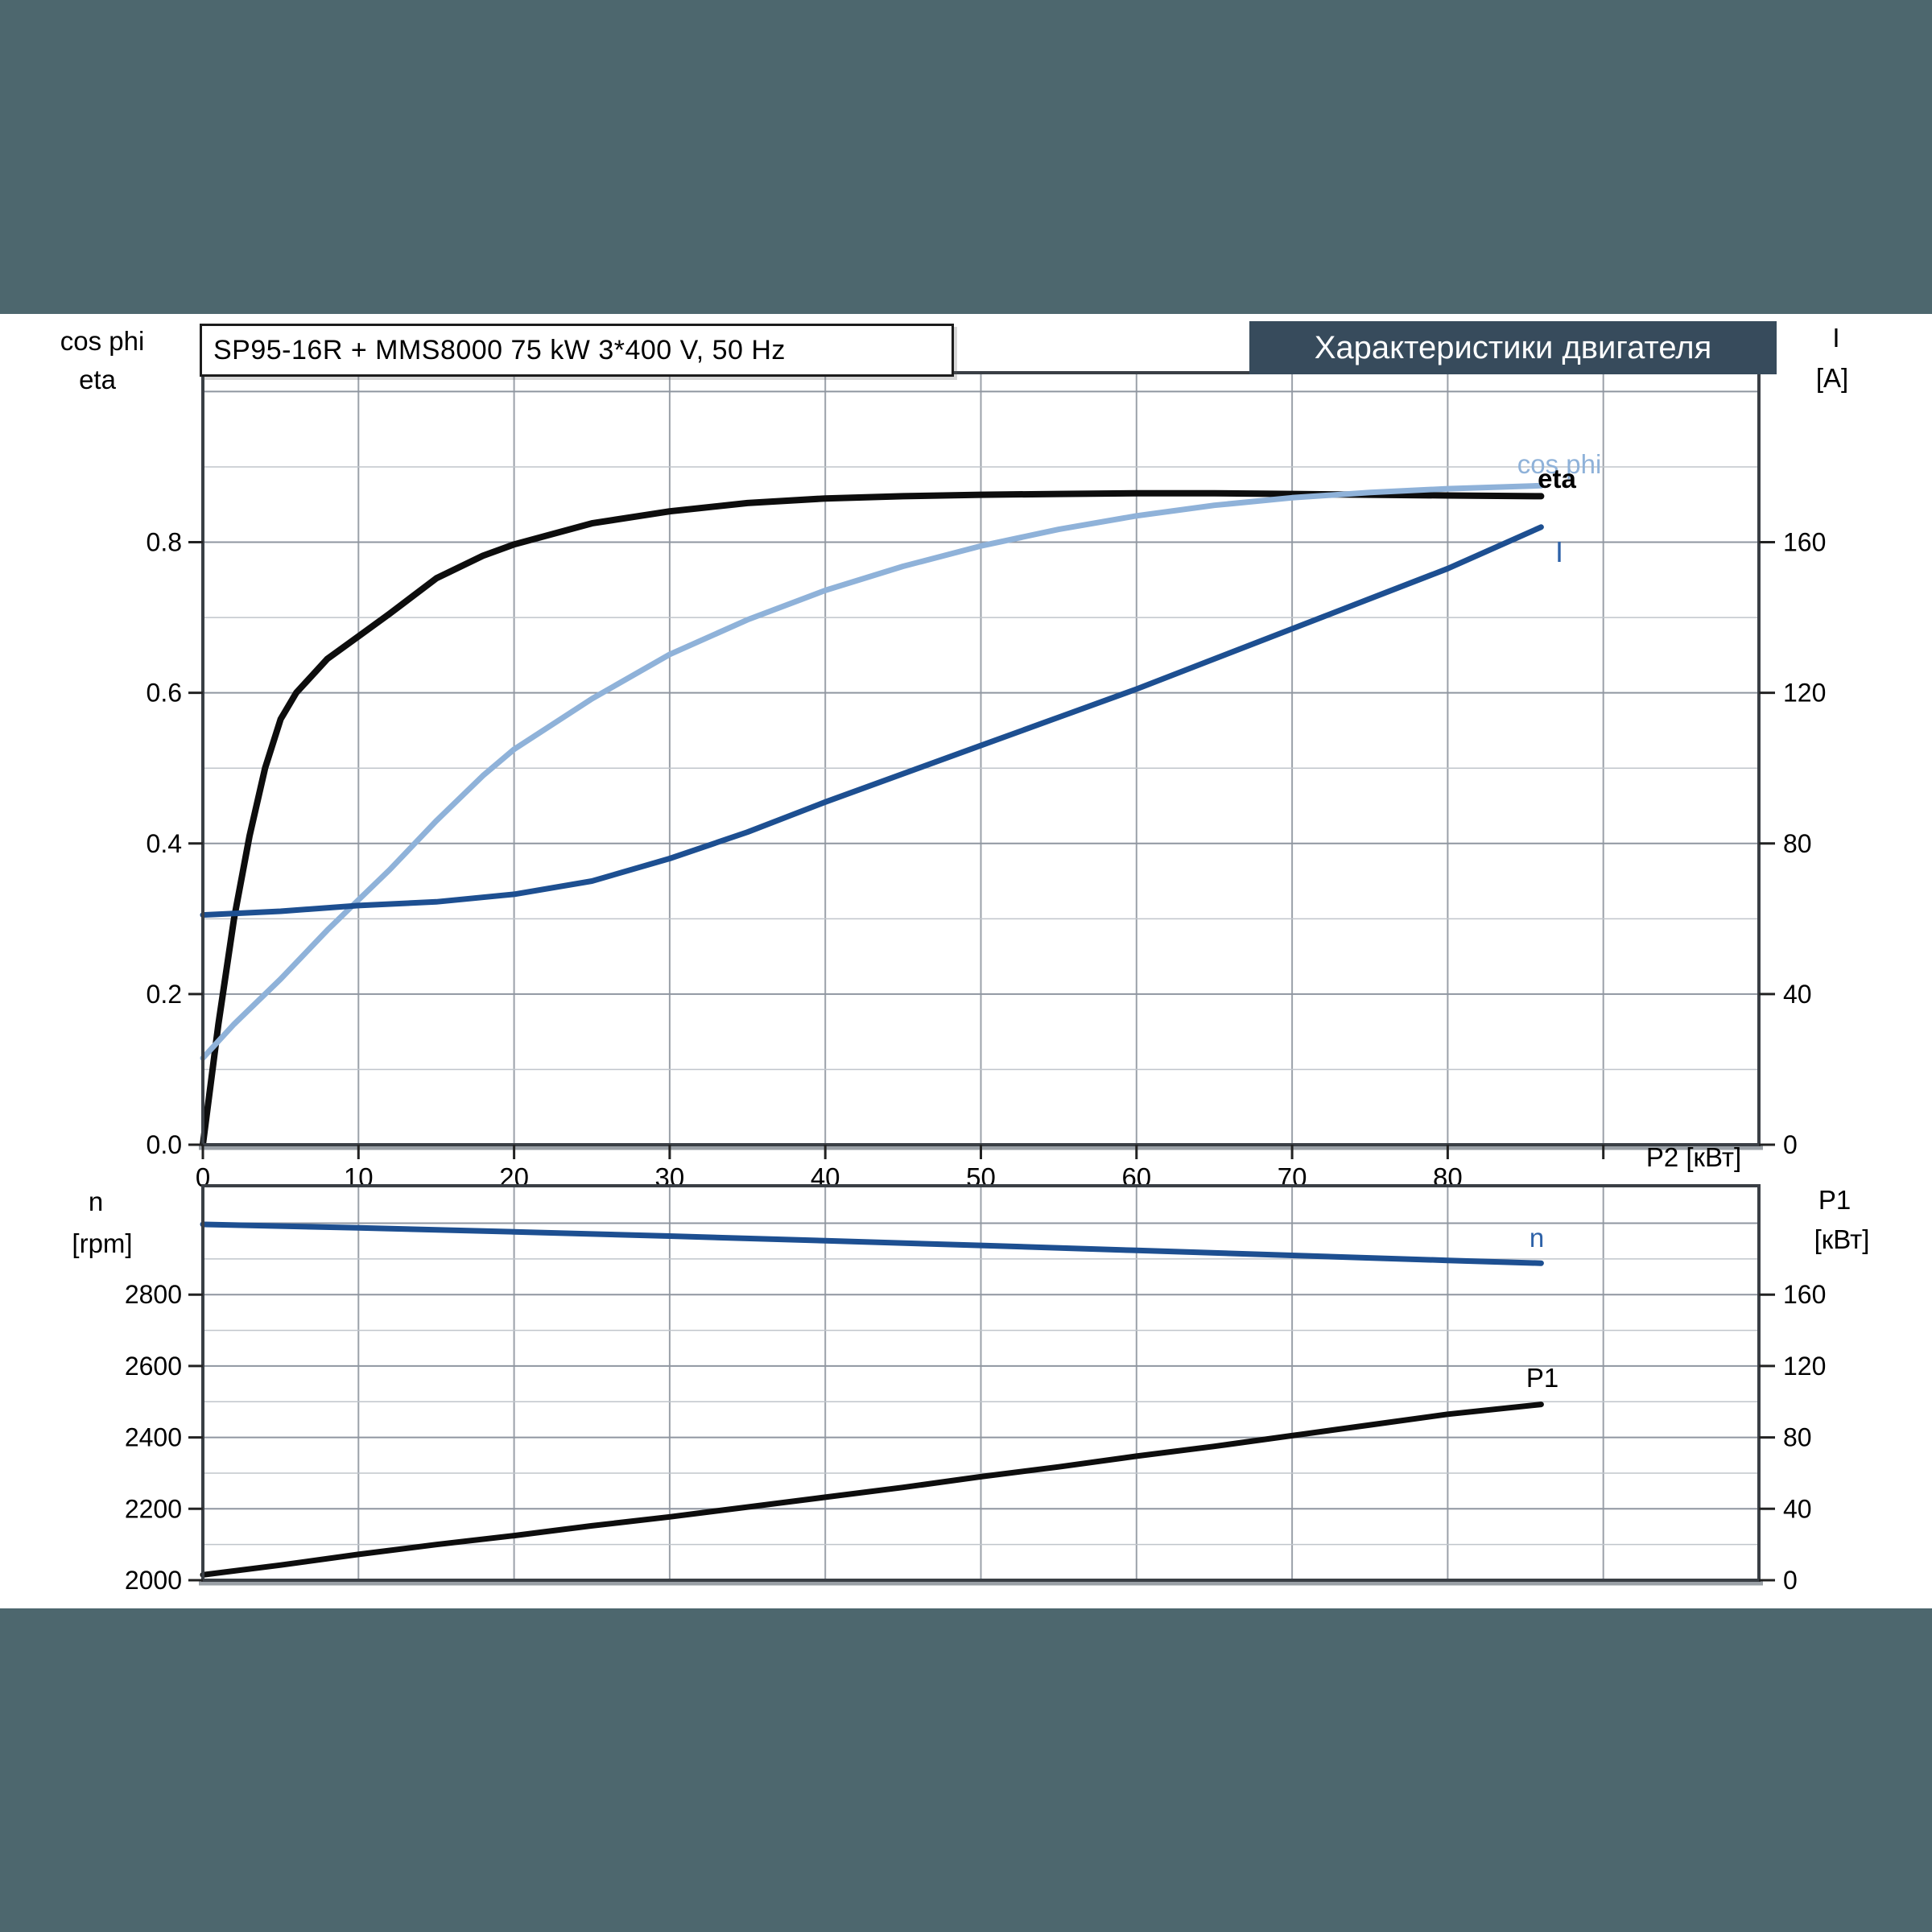 This screenshot has width=1932, height=1932. What do you see at coordinates (164, 844) in the screenshot?
I see `y-left-tick-label: 0.4` at bounding box center [164, 844].